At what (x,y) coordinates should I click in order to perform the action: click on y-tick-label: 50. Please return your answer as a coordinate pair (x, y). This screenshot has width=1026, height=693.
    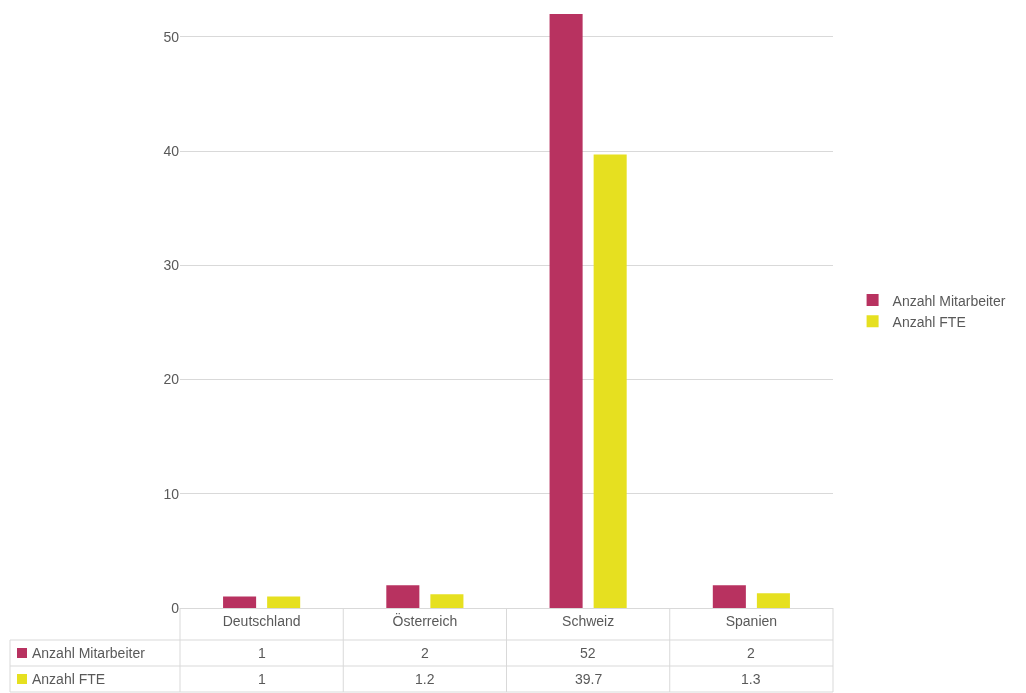
    Looking at the image, I should click on (171, 36).